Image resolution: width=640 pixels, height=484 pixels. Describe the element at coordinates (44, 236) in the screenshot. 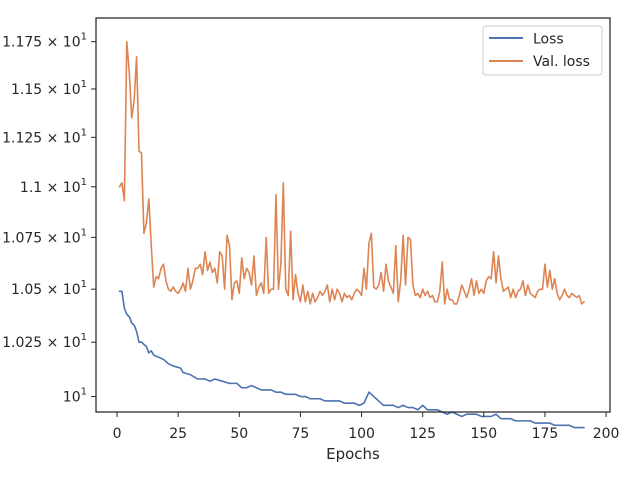

I see `y-tick-label: 1.075 × 10¹` at that location.